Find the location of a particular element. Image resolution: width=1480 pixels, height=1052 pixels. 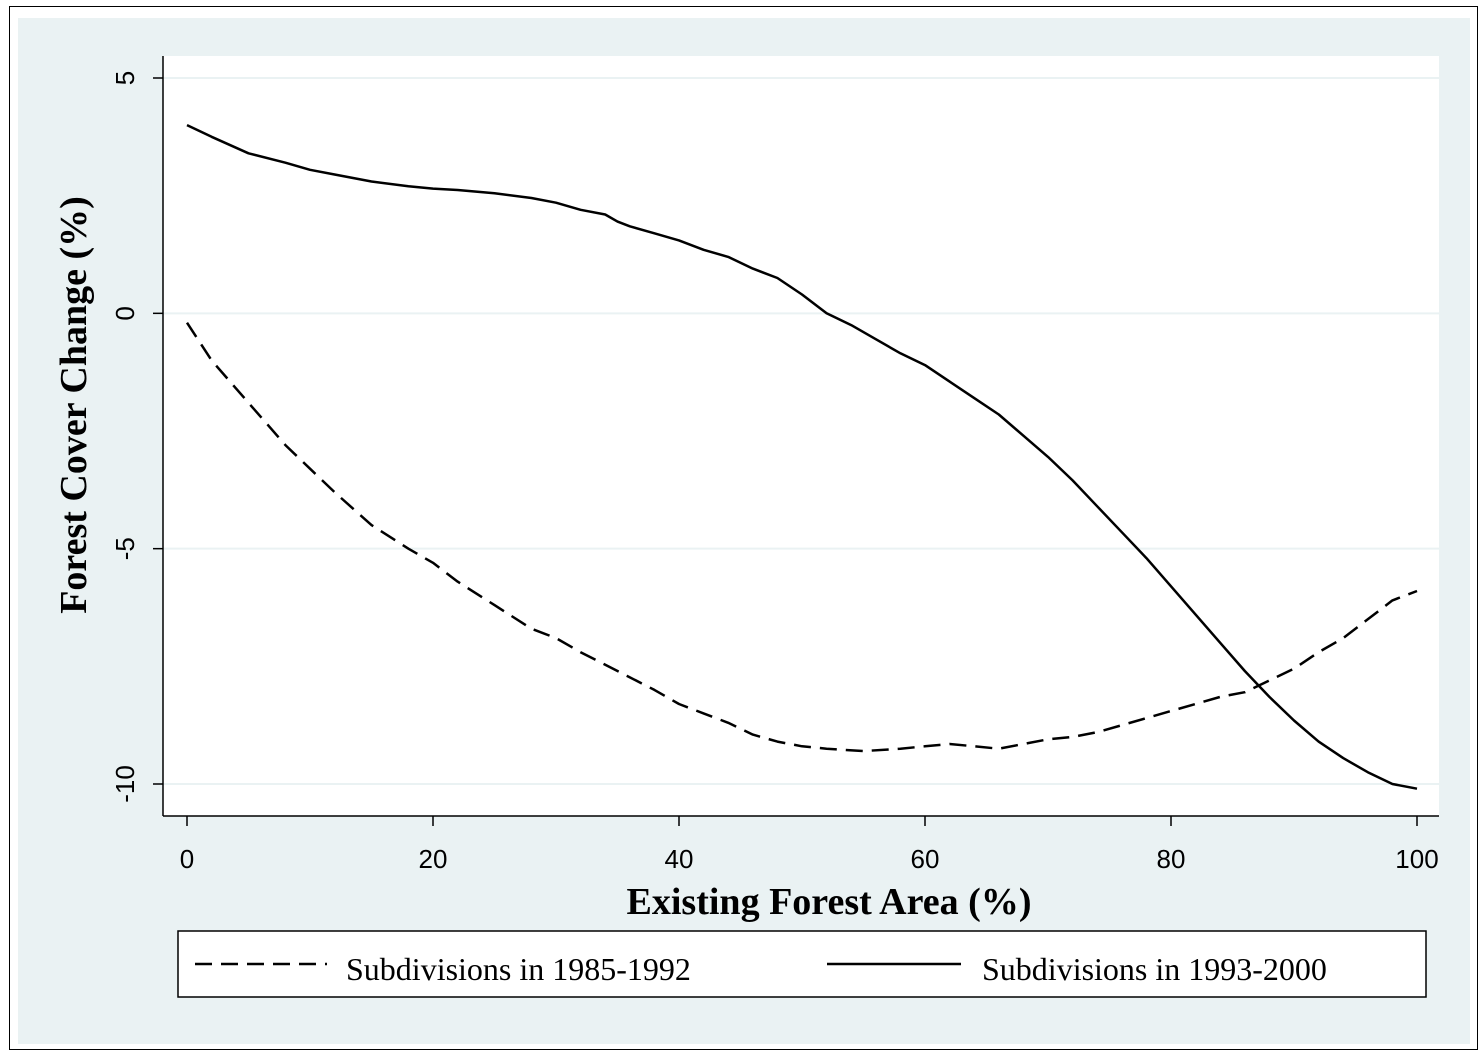

x-tick-label-80: 80 is located at coordinates (1171, 859).